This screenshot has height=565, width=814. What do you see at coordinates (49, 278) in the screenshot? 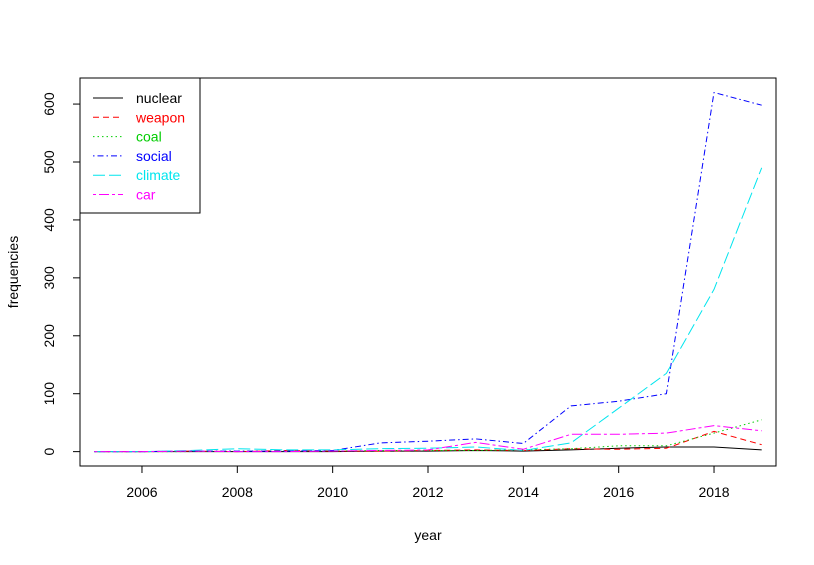
I see `y-tick-label: 300` at bounding box center [49, 278].